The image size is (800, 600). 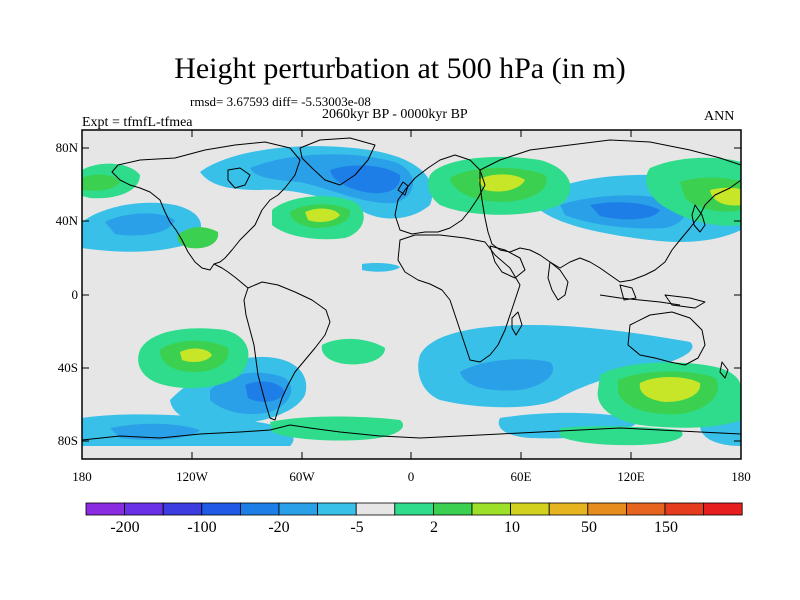 What do you see at coordinates (725, 196) in the screenshot?
I see `pos-contour-ne-pacific-core` at bounding box center [725, 196].